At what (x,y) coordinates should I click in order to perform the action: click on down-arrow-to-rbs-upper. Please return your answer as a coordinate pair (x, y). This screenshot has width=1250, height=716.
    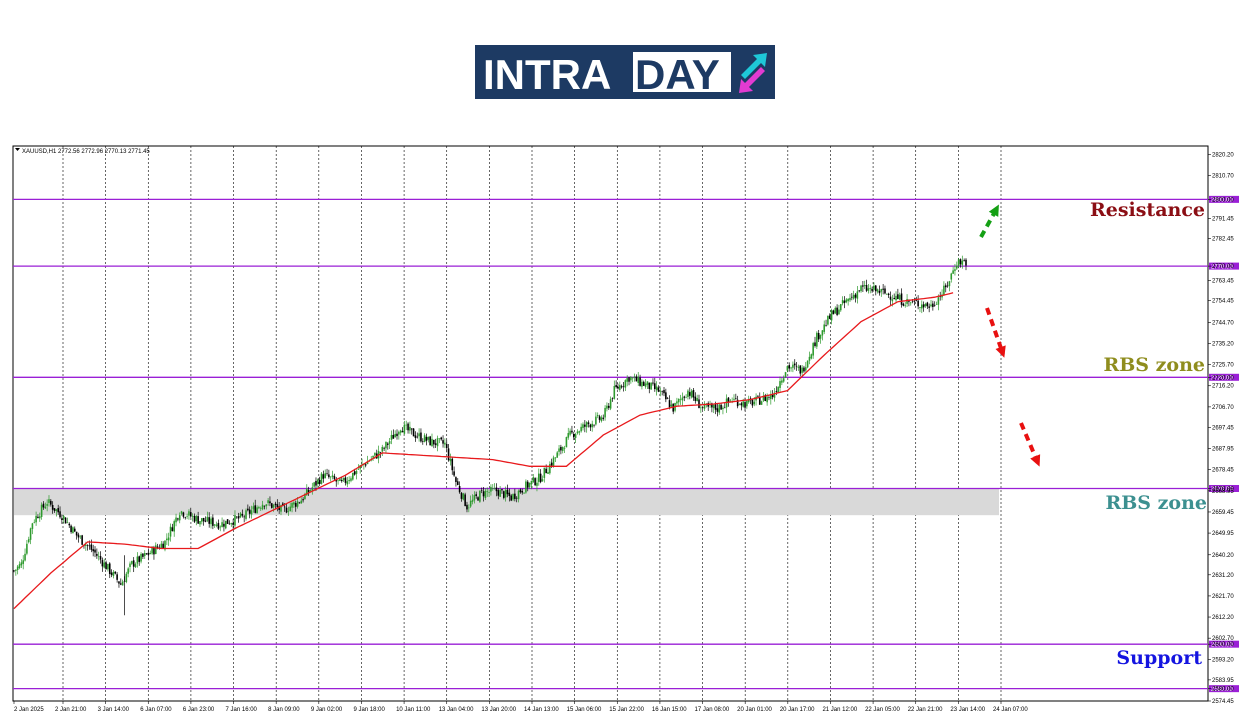
    Looking at the image, I should click on (995, 331).